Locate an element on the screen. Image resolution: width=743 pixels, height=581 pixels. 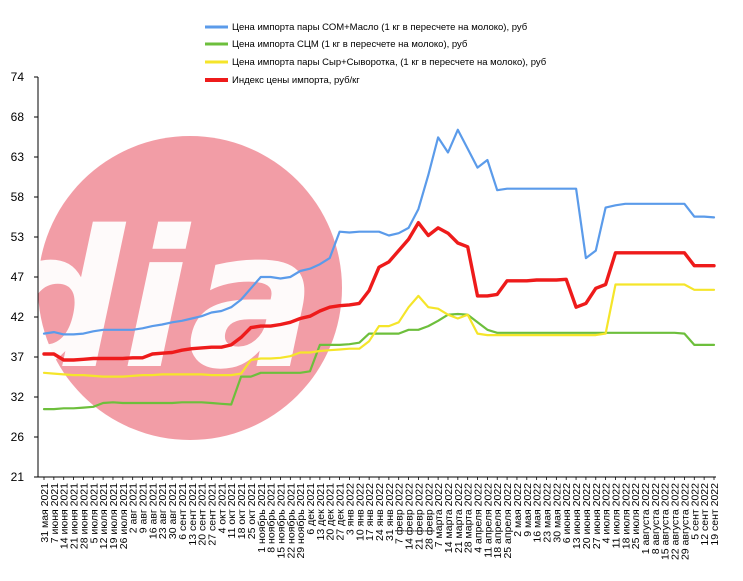
x-tick-label: 6 дек 2021 is located at coordinates (311, 509).